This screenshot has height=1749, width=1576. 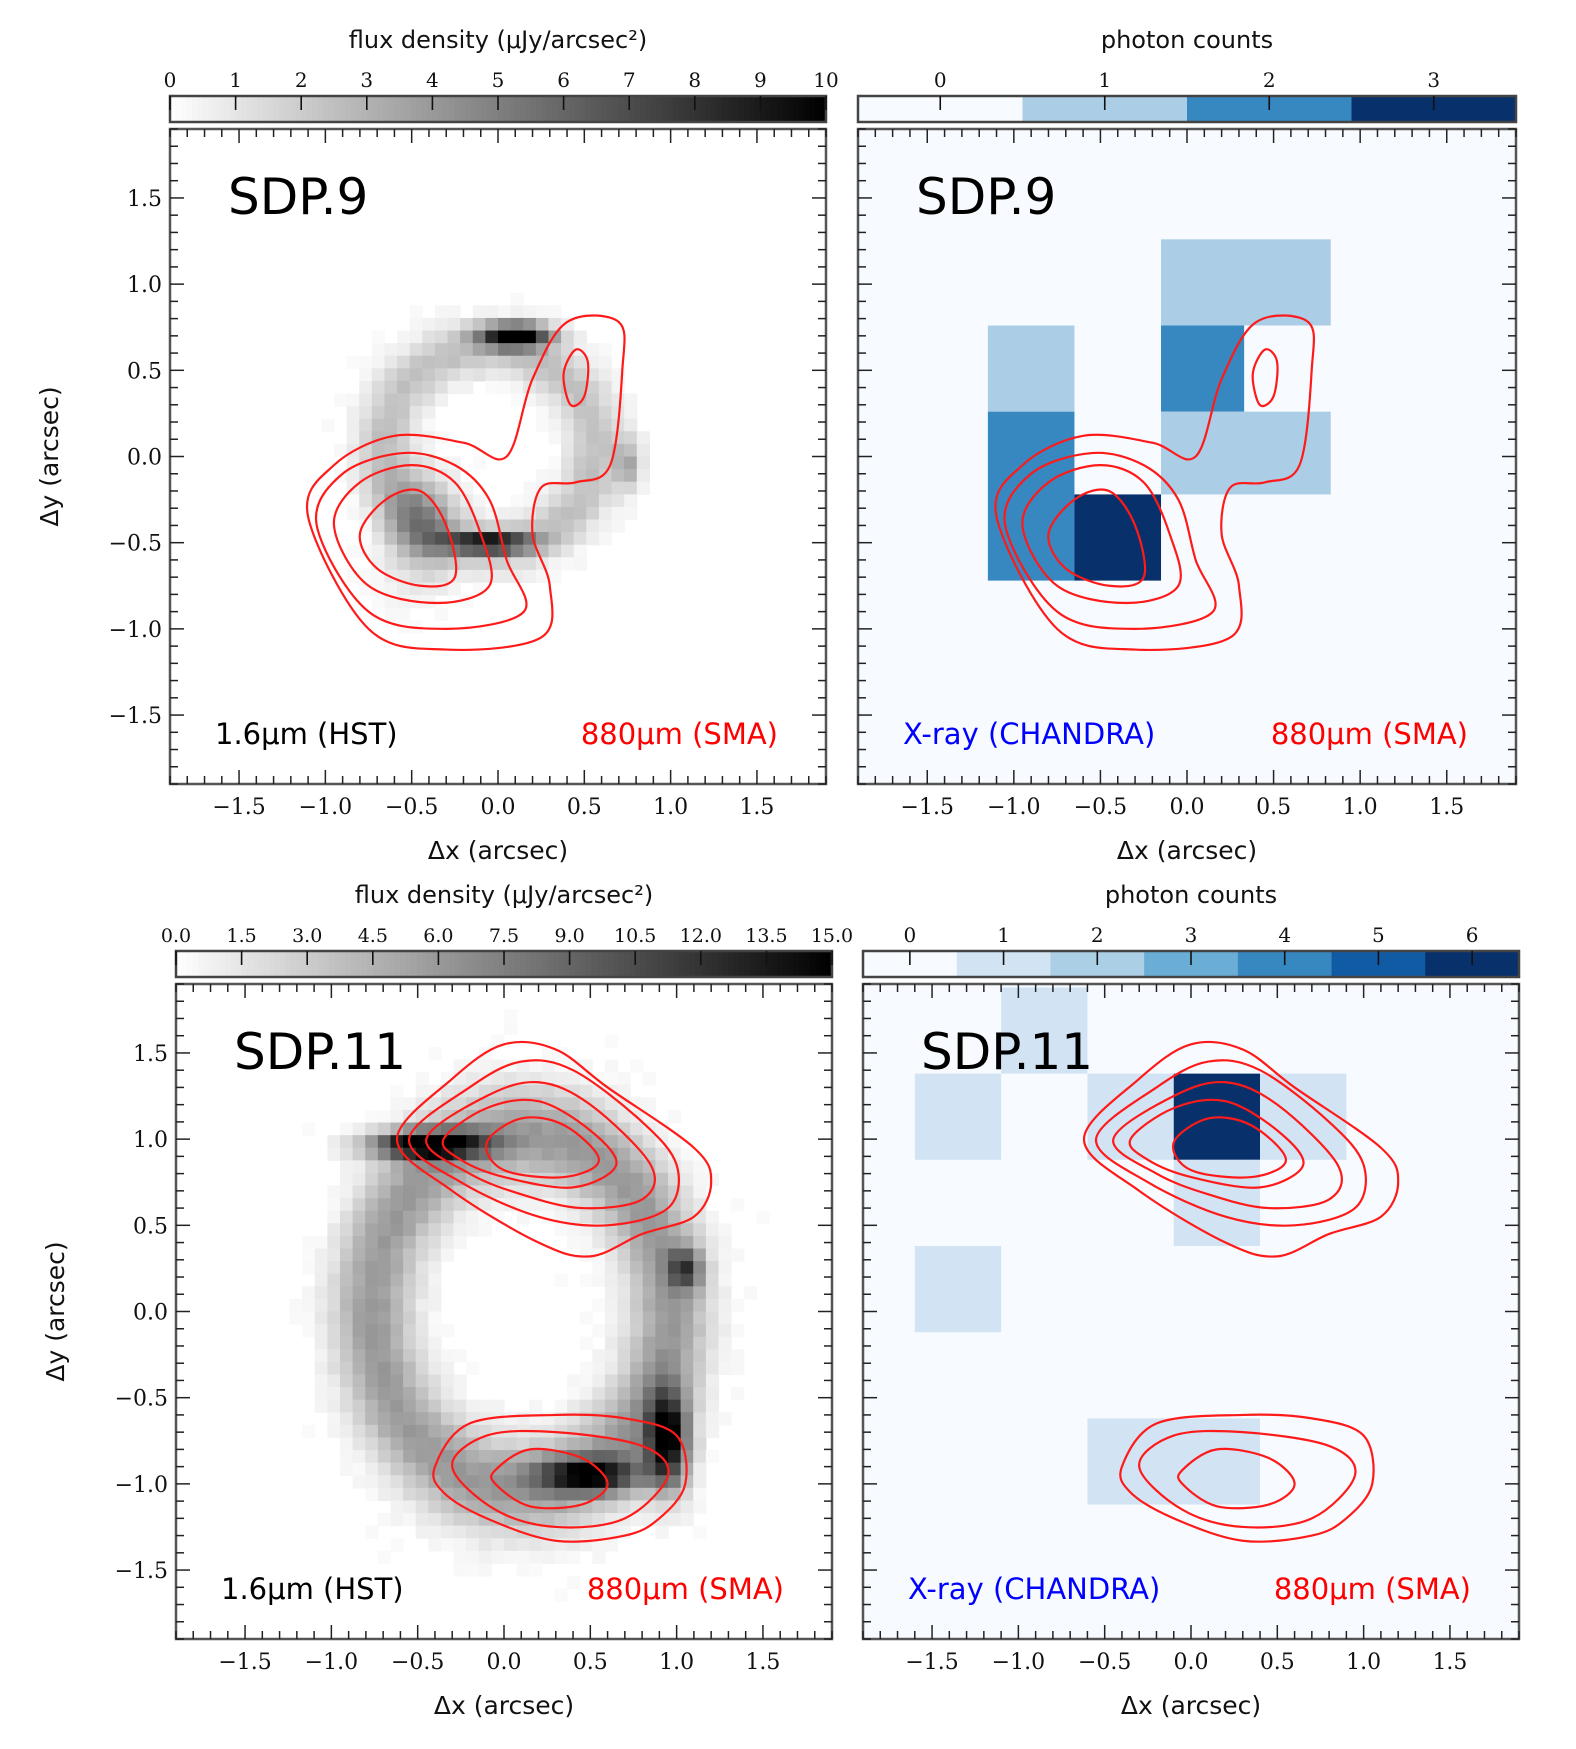 I want to click on sma-contour, so click(x=1227, y=1145).